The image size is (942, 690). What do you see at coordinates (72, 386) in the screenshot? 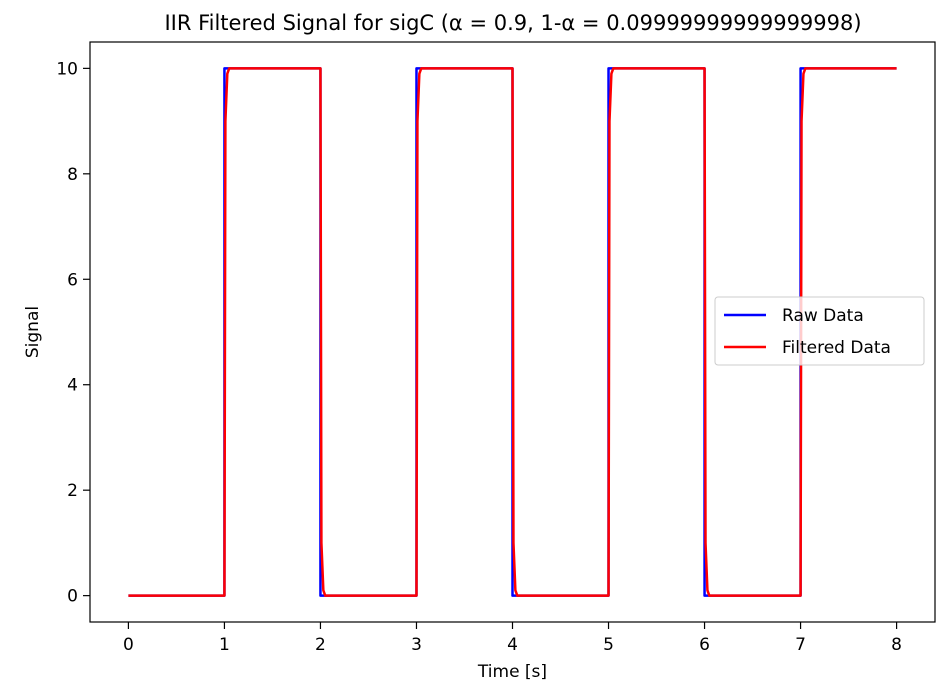
I see `y-tick-label: 4` at bounding box center [72, 386].